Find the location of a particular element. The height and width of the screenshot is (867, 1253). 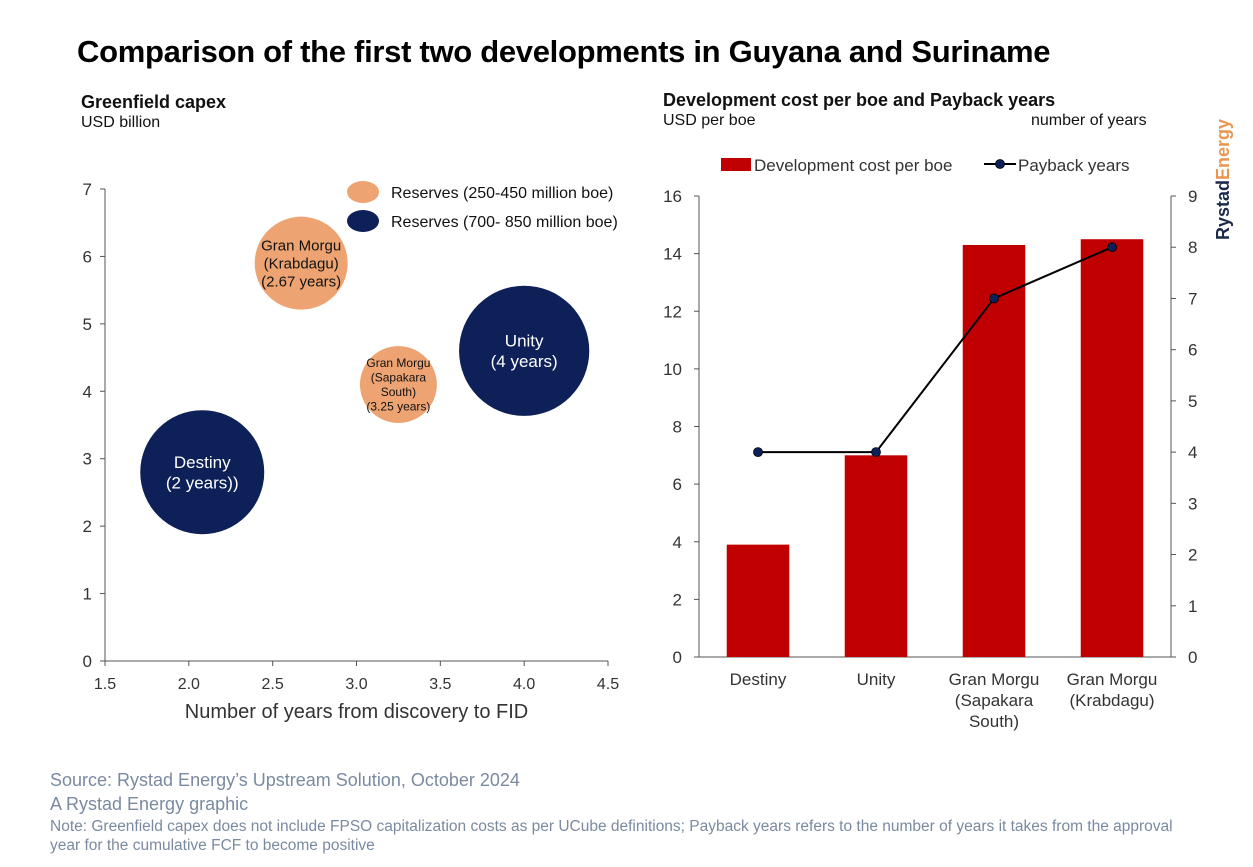

y-tick-label: 12 is located at coordinates (672, 311).